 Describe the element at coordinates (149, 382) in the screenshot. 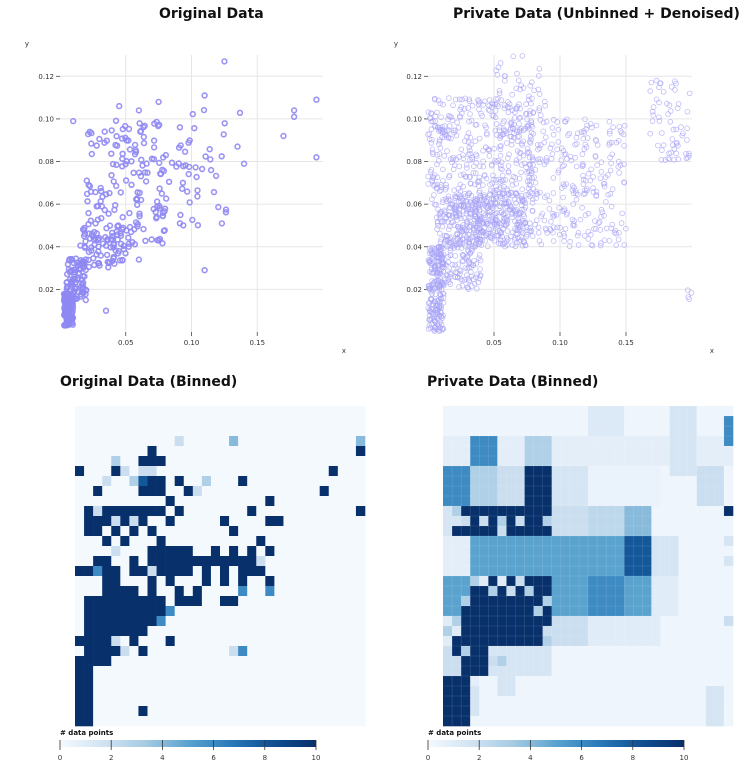

I see `orig-binned-title: Original Data (Binned)` at that location.